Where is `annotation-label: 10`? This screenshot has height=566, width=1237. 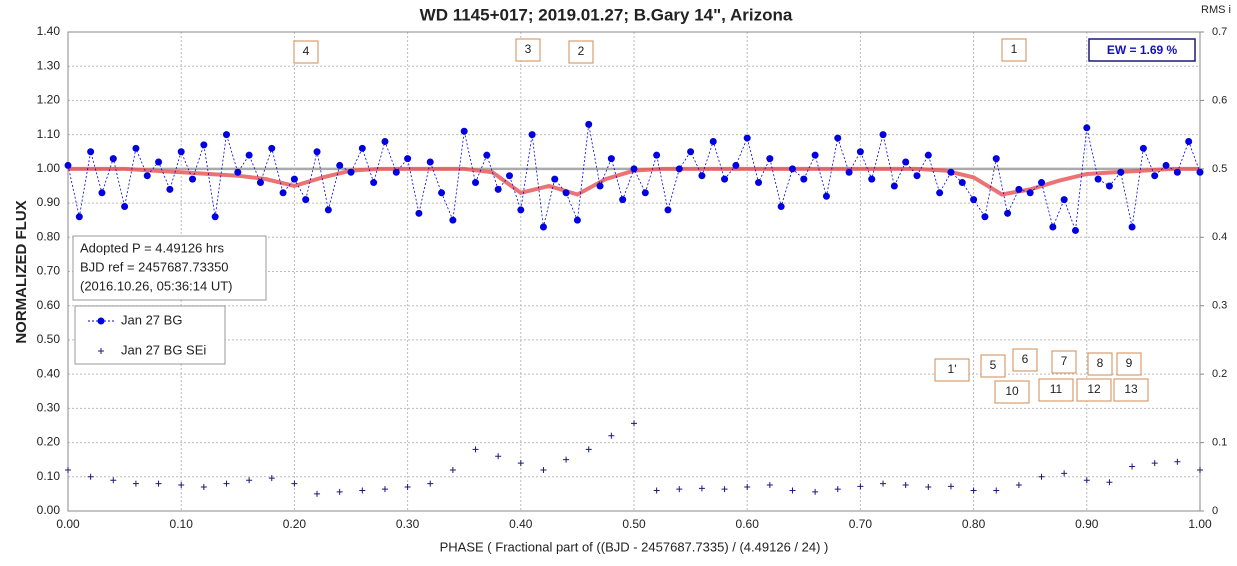
annotation-label: 10 is located at coordinates (1012, 391).